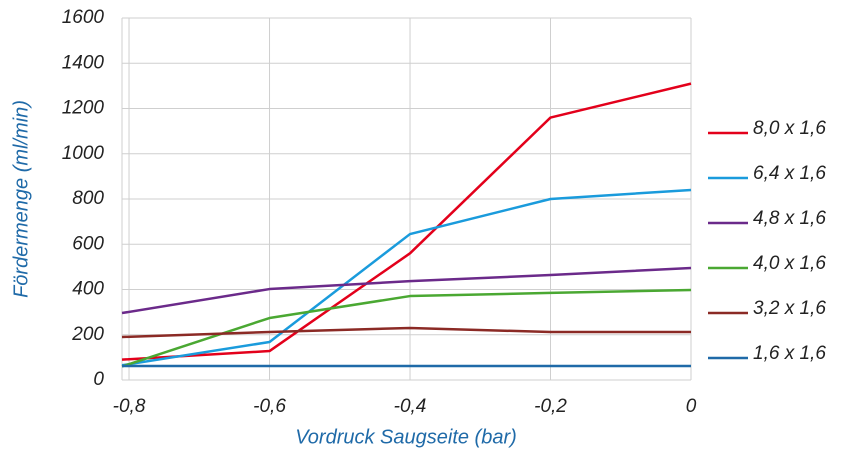 This screenshot has width=848, height=466. Describe the element at coordinates (21, 199) in the screenshot. I see `y-axis-title: Fördermenge (ml/min)` at that location.